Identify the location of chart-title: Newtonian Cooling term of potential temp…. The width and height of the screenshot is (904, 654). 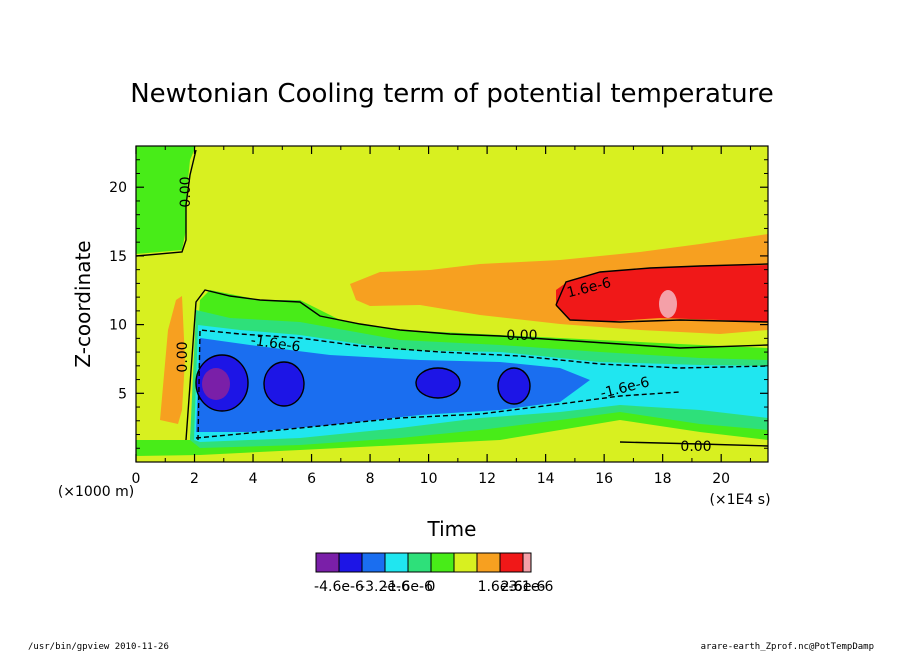
(452, 94).